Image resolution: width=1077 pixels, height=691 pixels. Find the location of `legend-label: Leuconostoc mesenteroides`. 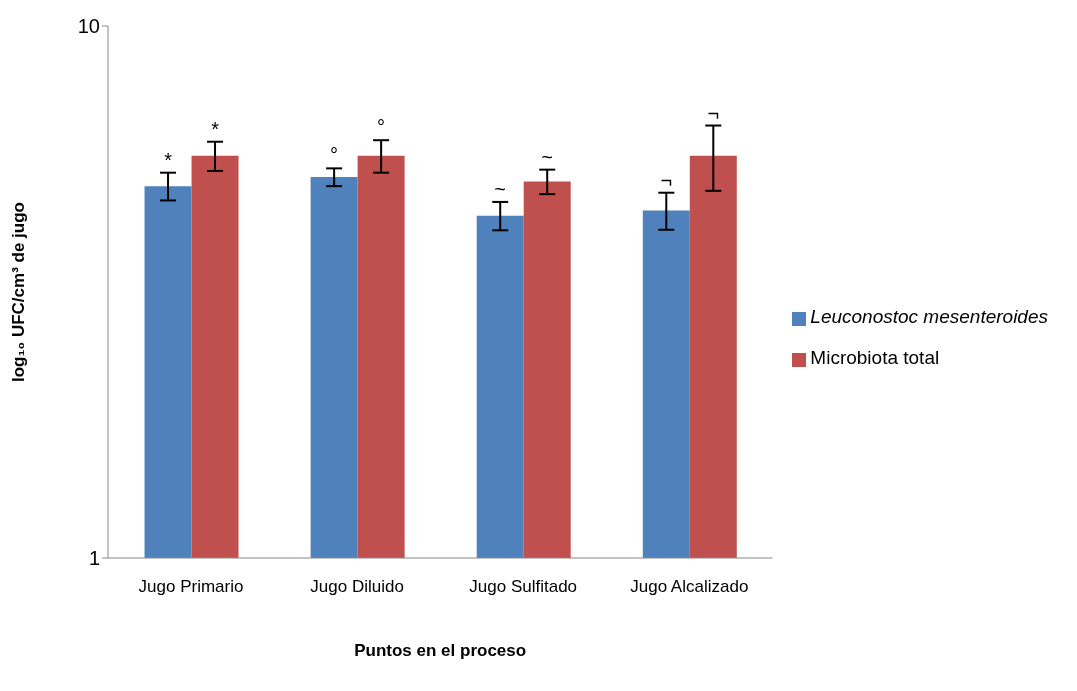

legend-label: Leuconostoc mesenteroides is located at coordinates (929, 316).